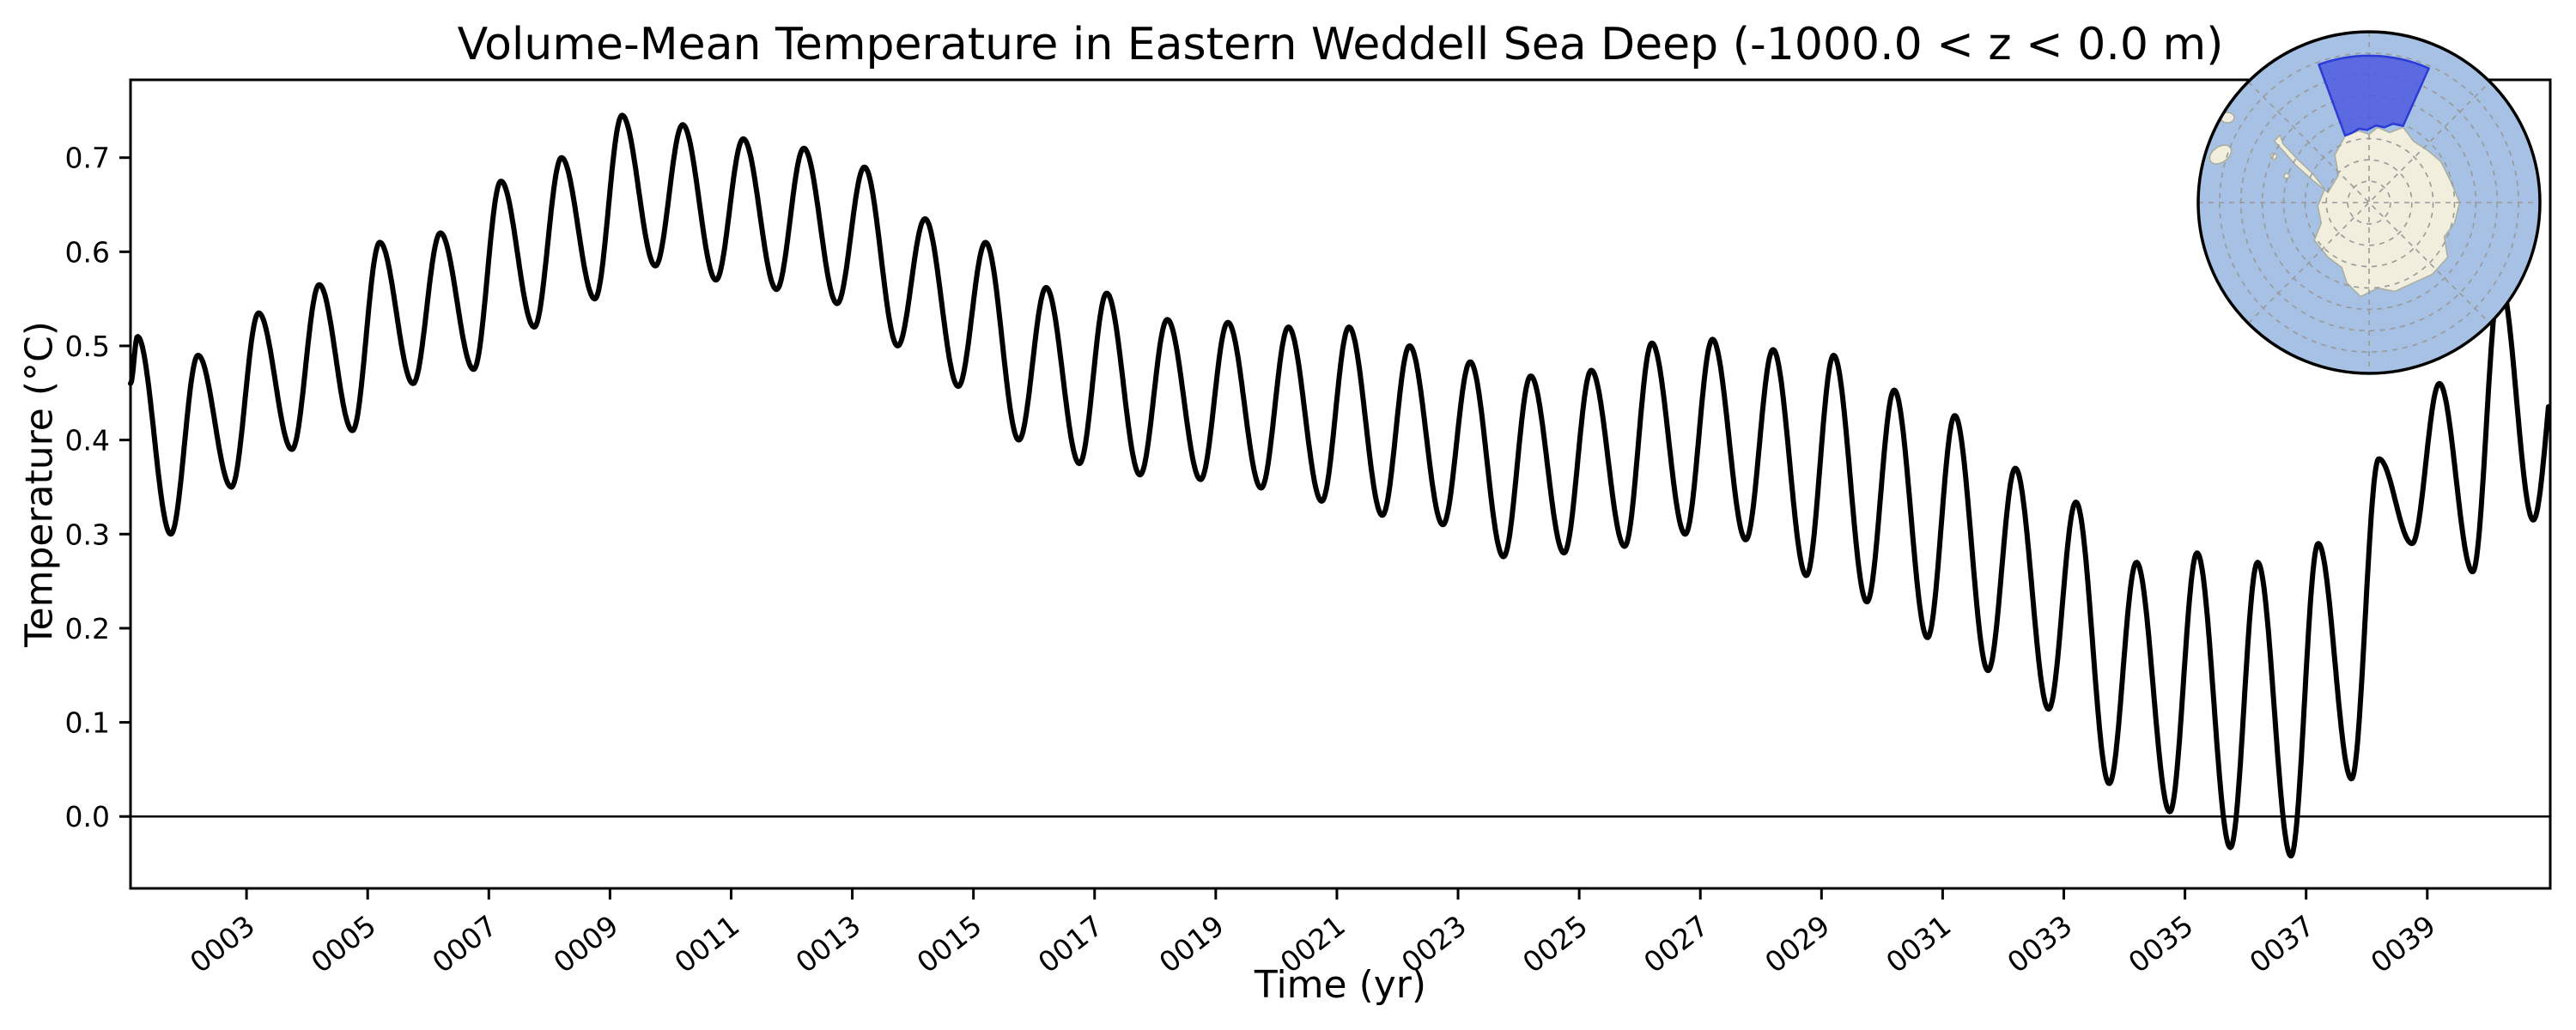 The height and width of the screenshot is (1030, 2576). What do you see at coordinates (1070, 944) in the screenshot?
I see `x-tick-label: 0017` at bounding box center [1070, 944].